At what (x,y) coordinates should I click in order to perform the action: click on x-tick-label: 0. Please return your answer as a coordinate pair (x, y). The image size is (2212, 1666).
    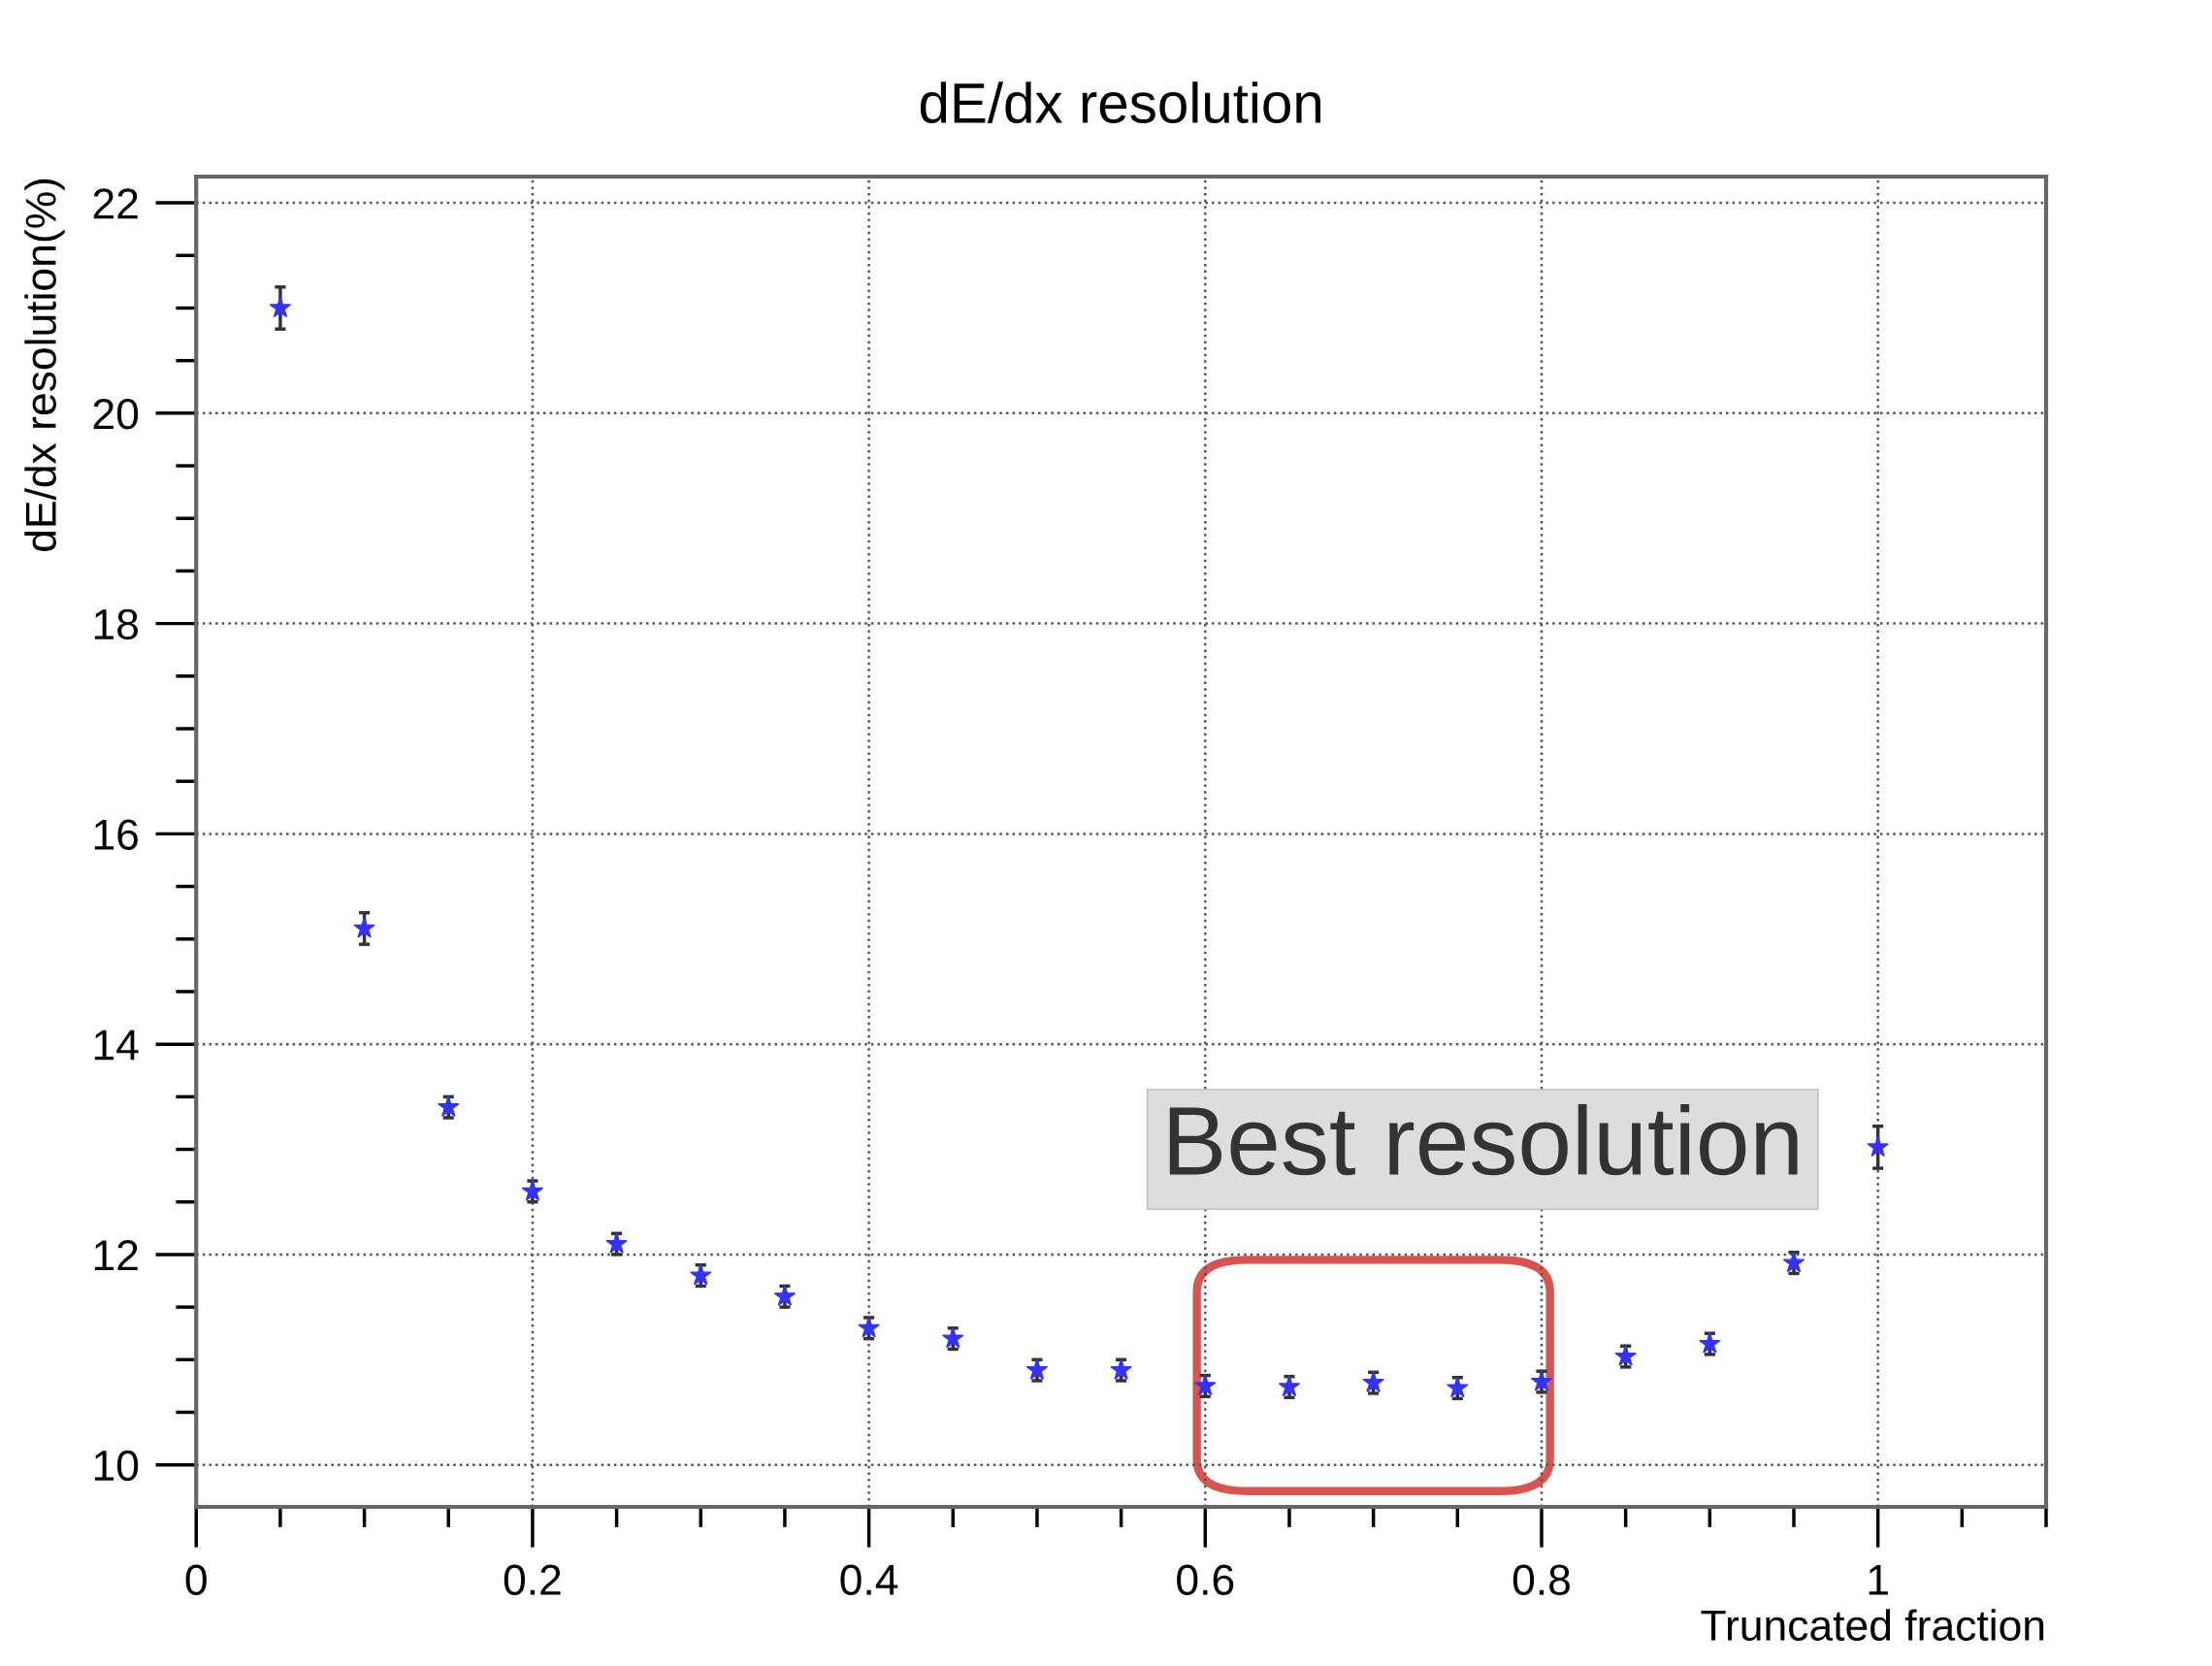
    Looking at the image, I should click on (196, 1580).